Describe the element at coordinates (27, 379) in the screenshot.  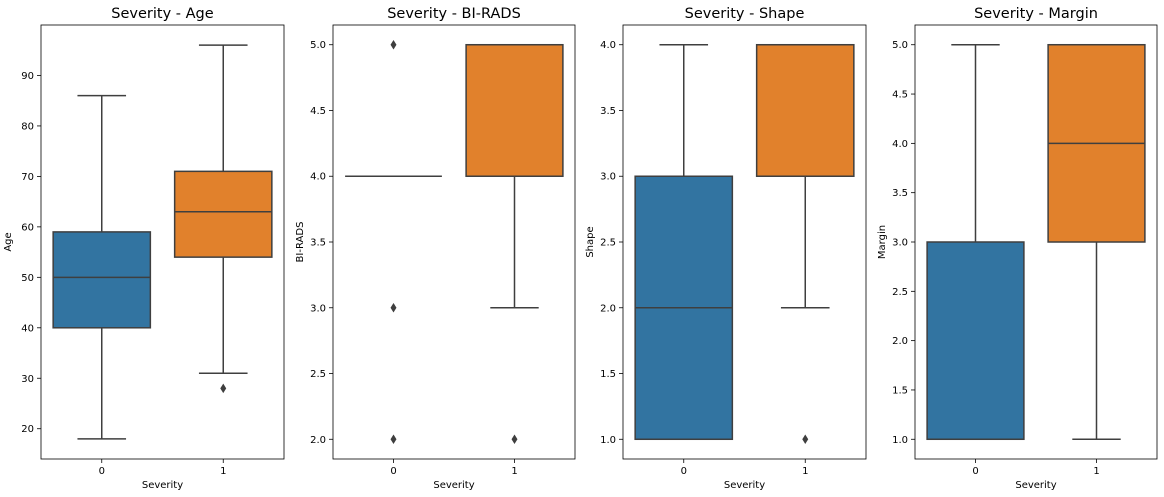
I see `y-tick-label: 30` at that location.